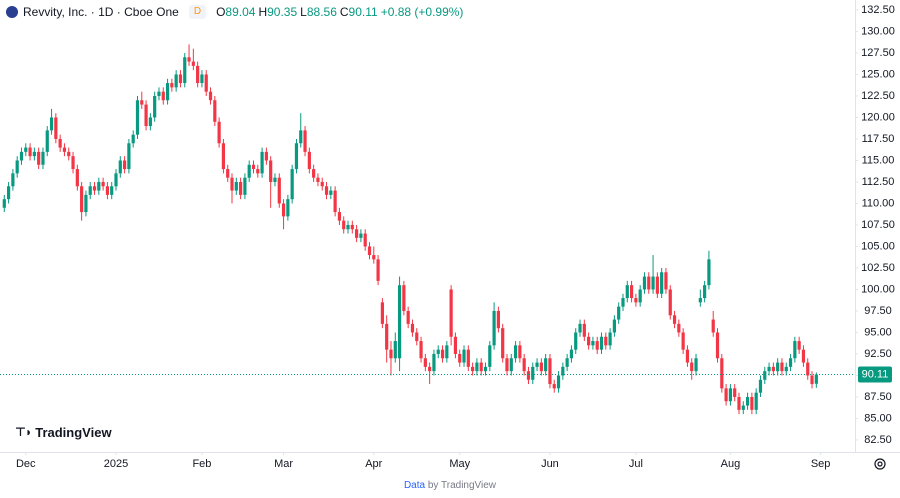 The height and width of the screenshot is (498, 900). What do you see at coordinates (878, 246) in the screenshot?
I see `y-tick-label: 105.00` at bounding box center [878, 246].